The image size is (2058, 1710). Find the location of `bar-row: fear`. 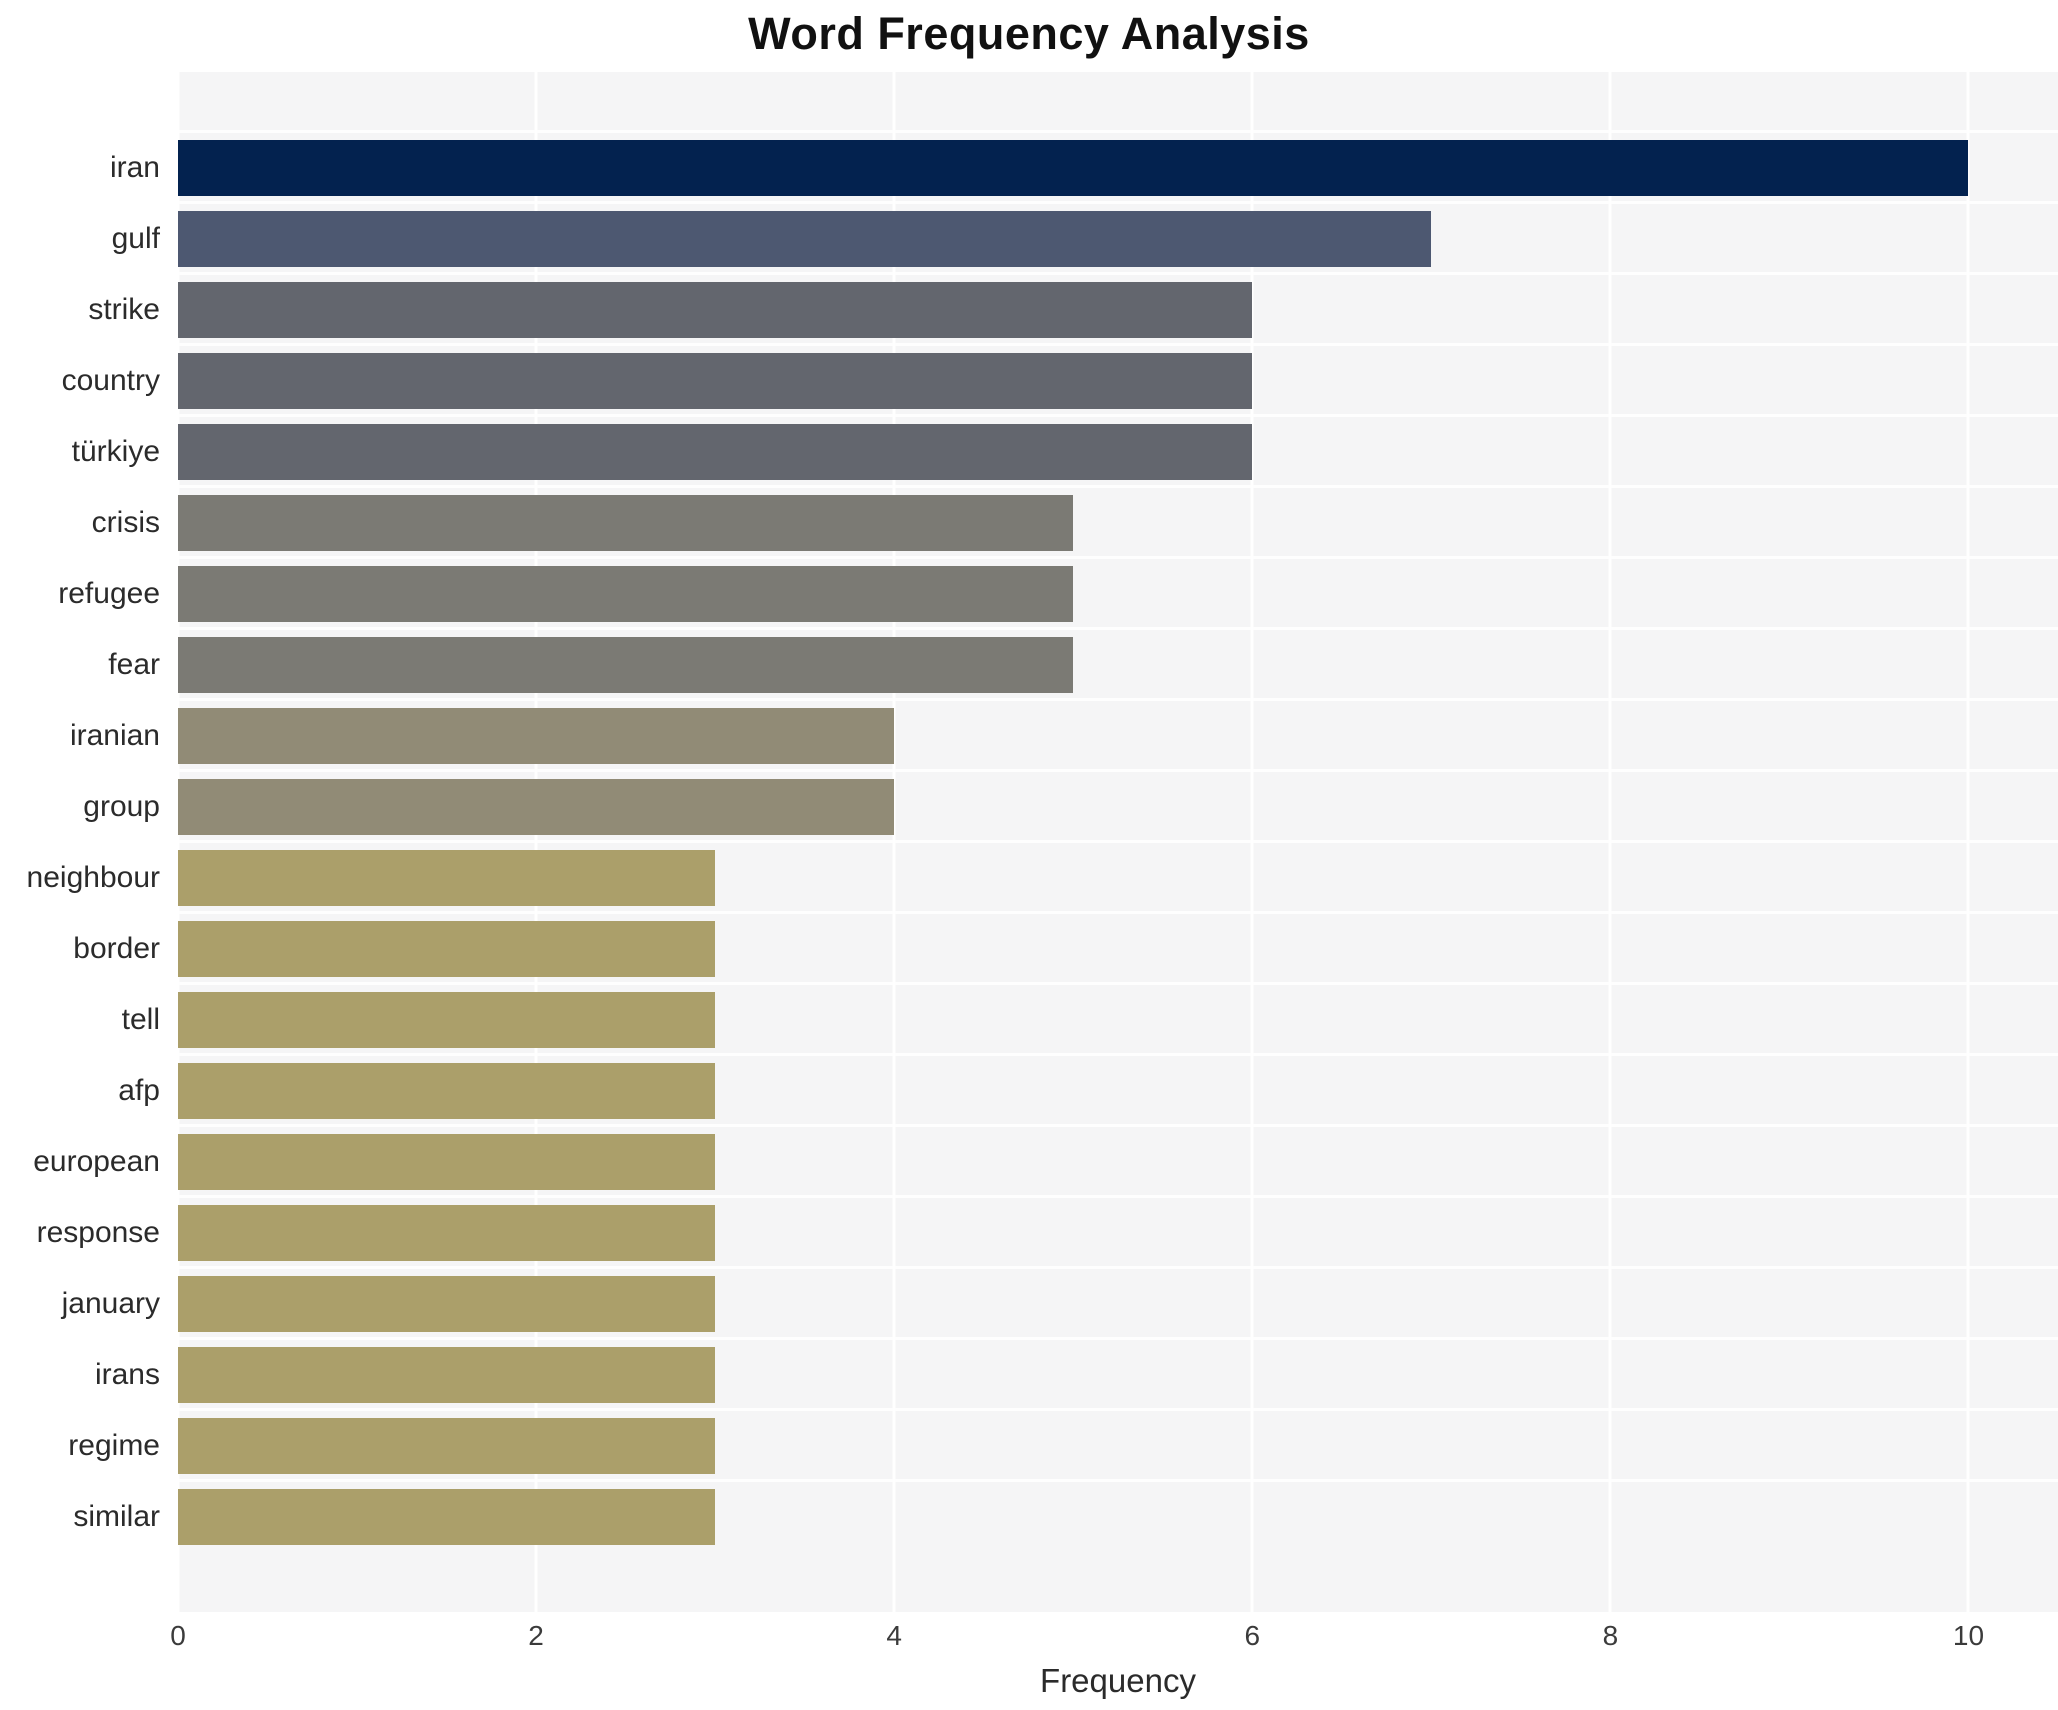

bar-row: fear is located at coordinates (1029, 663).